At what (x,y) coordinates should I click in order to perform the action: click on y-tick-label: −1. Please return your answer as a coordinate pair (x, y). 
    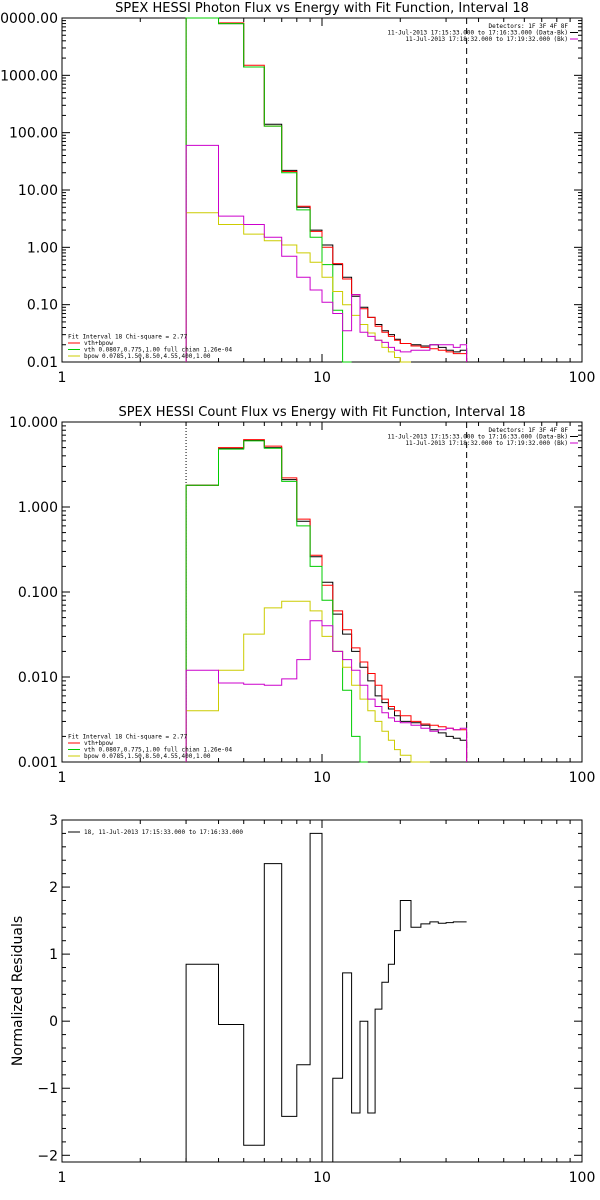
    Looking at the image, I should click on (47, 1089).